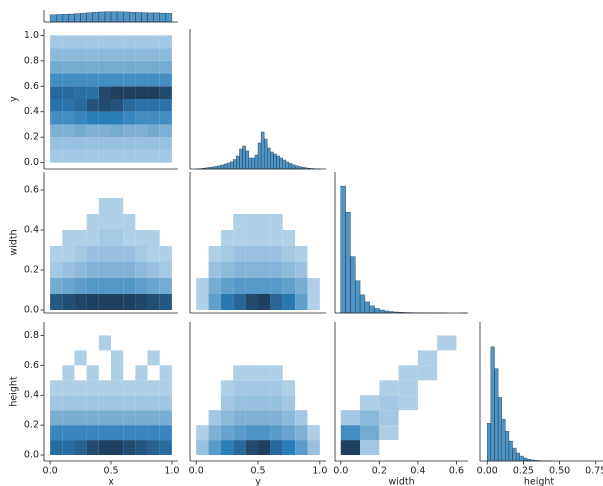  What do you see at coordinates (258, 481) in the screenshot?
I see `x-axis-label: y` at bounding box center [258, 481].